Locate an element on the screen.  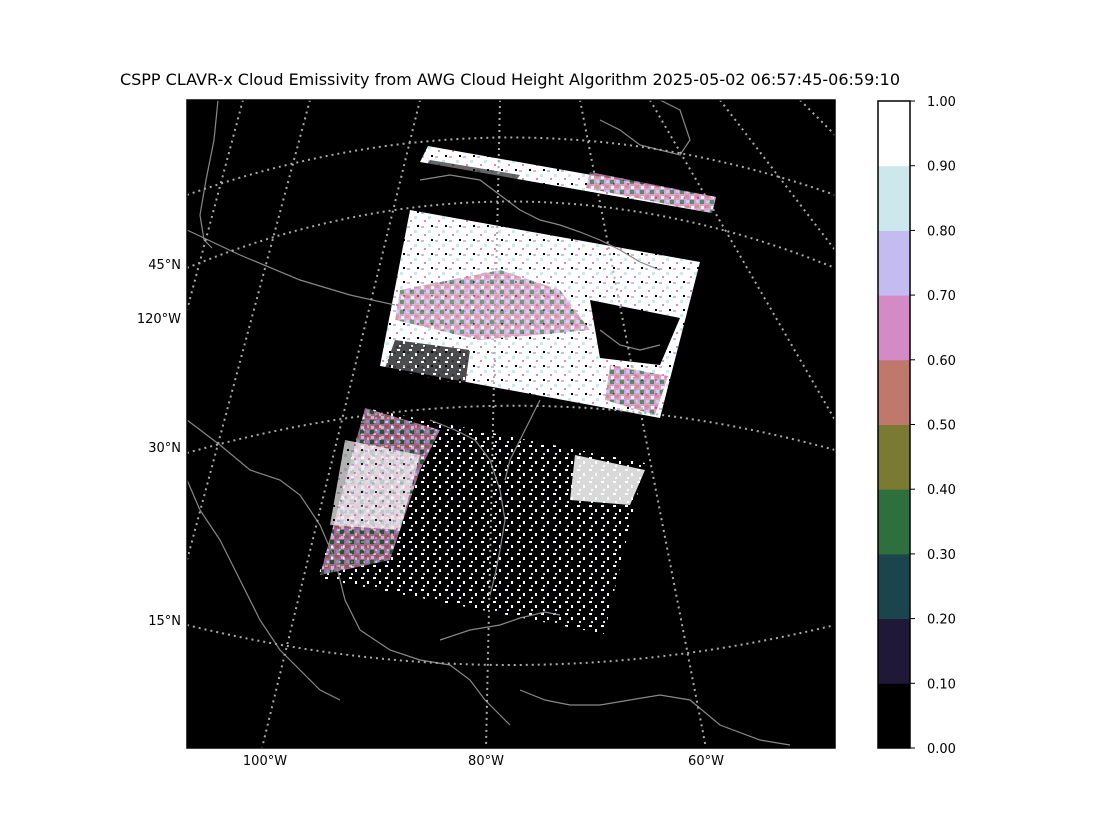
colorbar-tick-label: 0.80 is located at coordinates (941, 231).